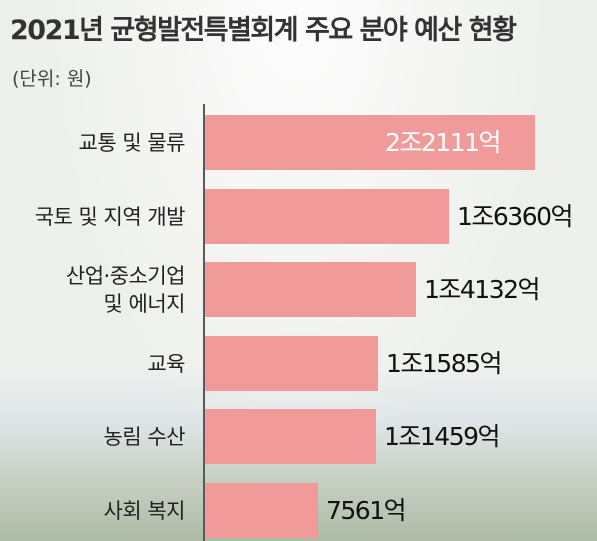 Image resolution: width=597 pixels, height=541 pixels. What do you see at coordinates (515, 216) in the screenshot?
I see `value-label: 1조6360억` at bounding box center [515, 216].